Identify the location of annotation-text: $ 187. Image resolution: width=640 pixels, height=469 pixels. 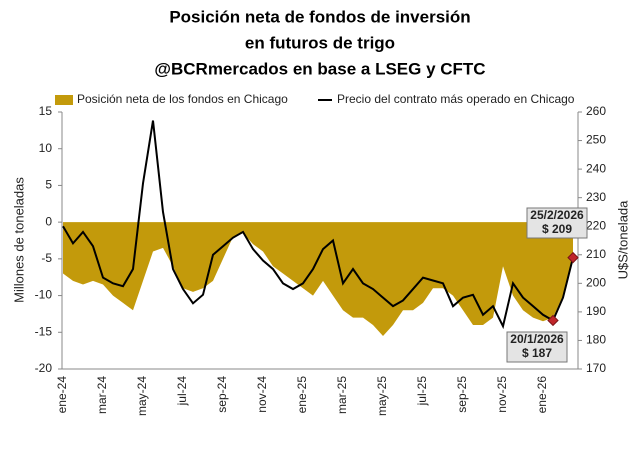
(537, 353).